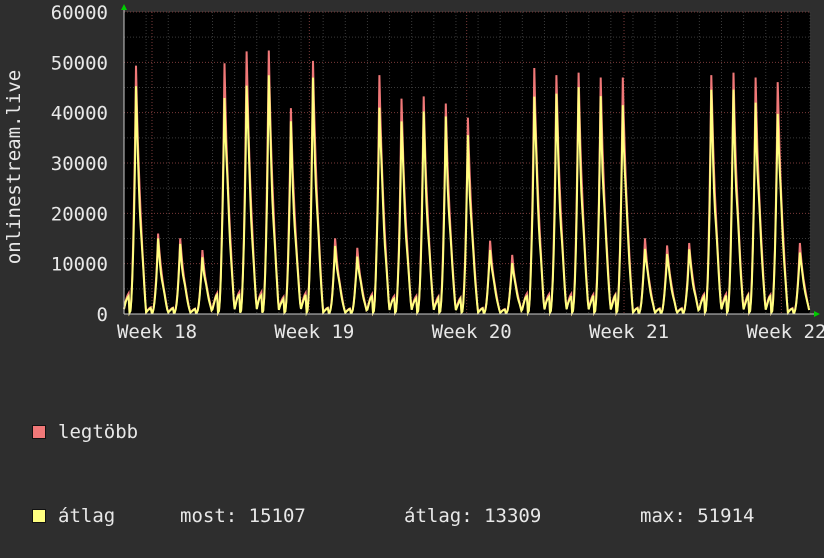 The height and width of the screenshot is (558, 824). Describe the element at coordinates (697, 516) in the screenshot. I see `stat-max: max: 51914` at that location.